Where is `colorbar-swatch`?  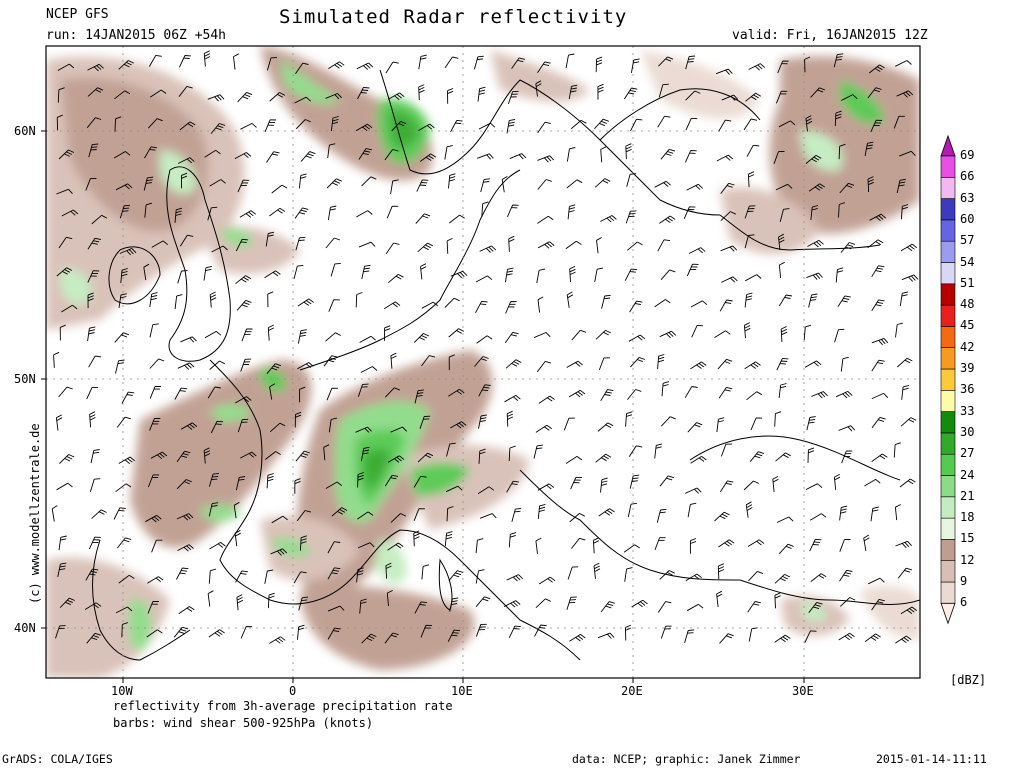 colorbar-swatch is located at coordinates (948, 422).